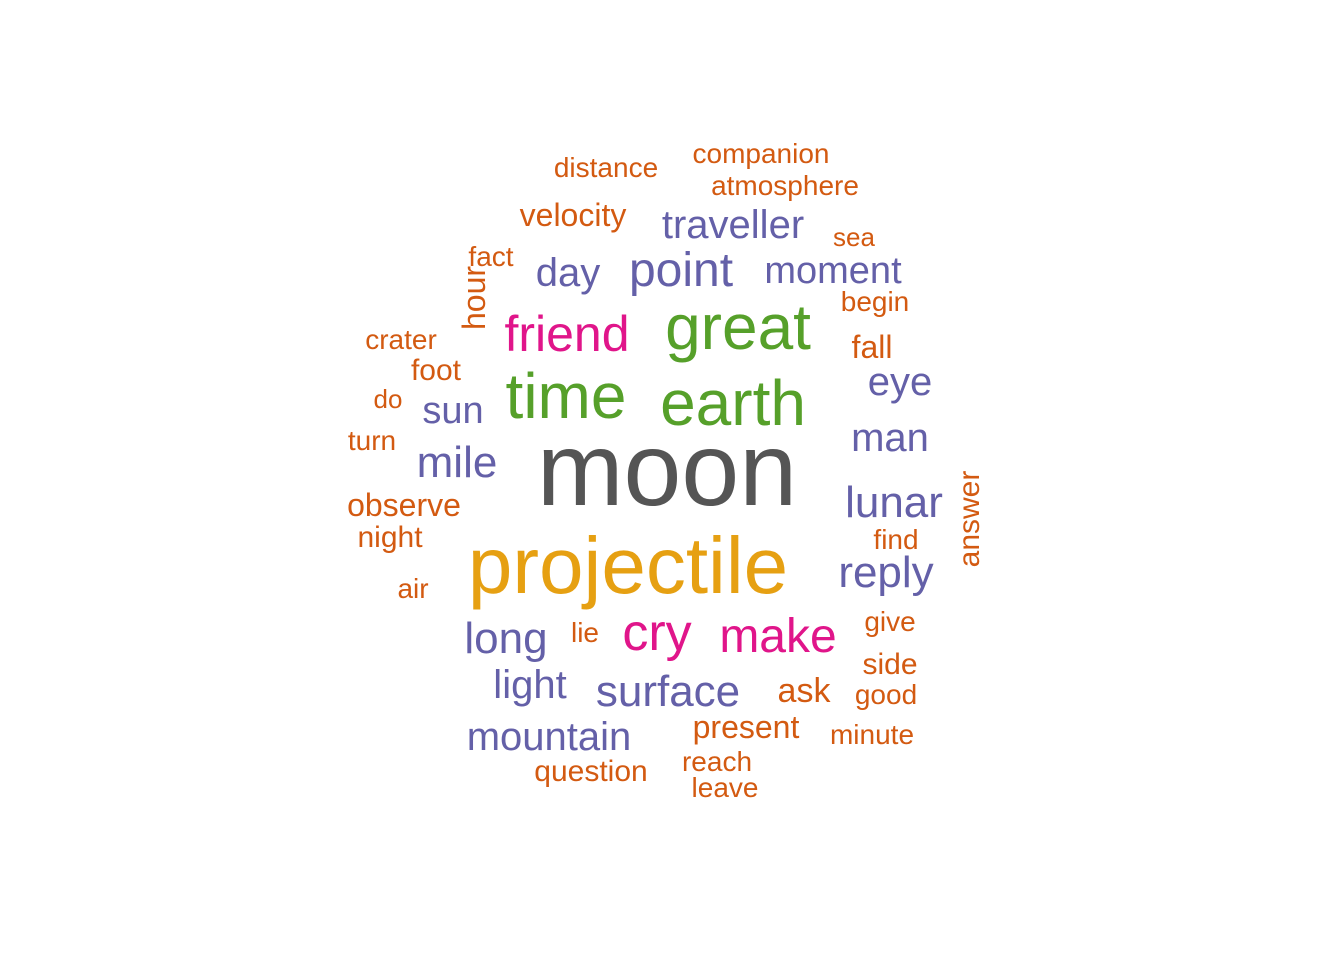 Image resolution: width=1344 pixels, height=960 pixels. I want to click on word-companion: companion, so click(761, 153).